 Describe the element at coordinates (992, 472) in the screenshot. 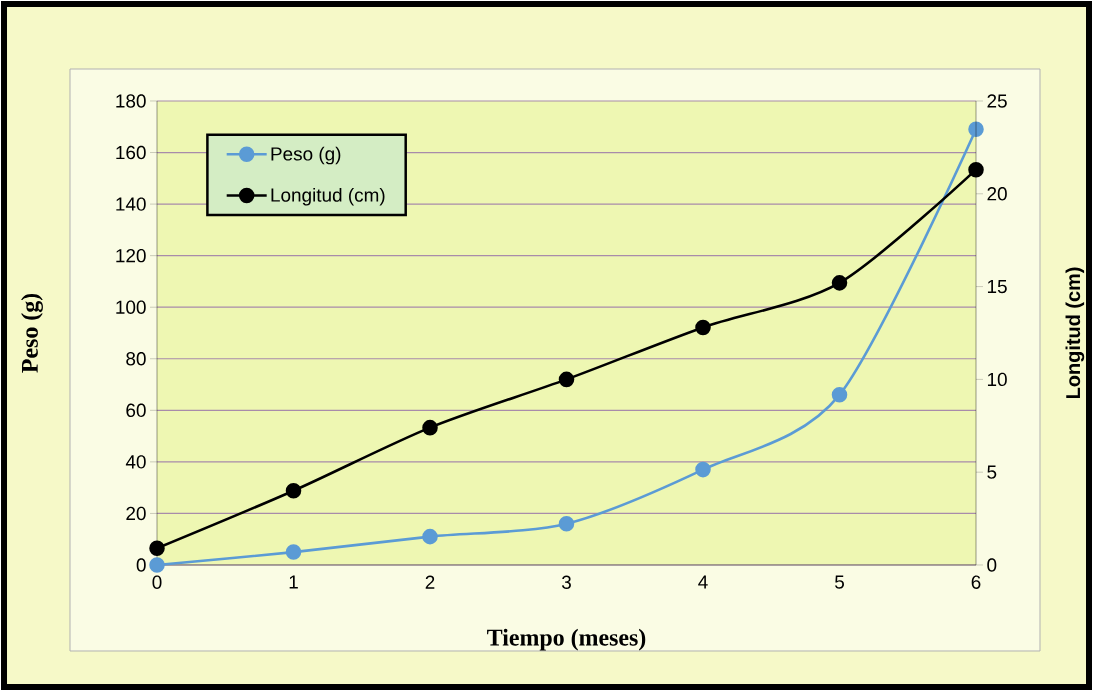

I see `y2-tick-label: 5` at that location.